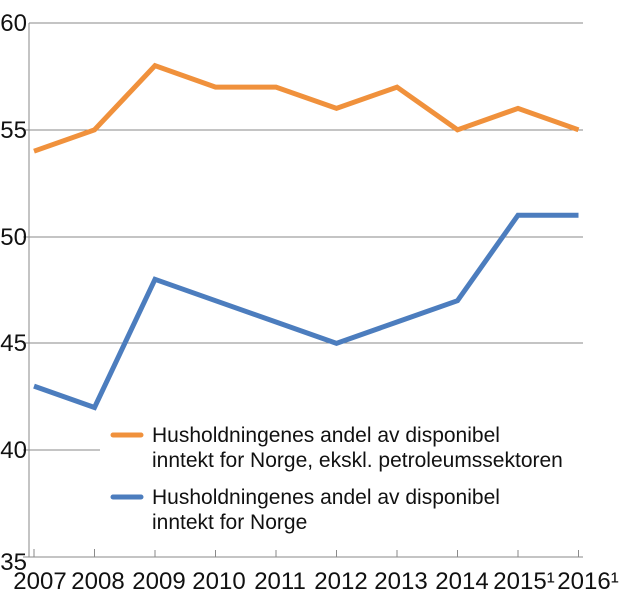 Image resolution: width=620 pixels, height=609 pixels. I want to click on y-tick-label: 50, so click(13, 237).